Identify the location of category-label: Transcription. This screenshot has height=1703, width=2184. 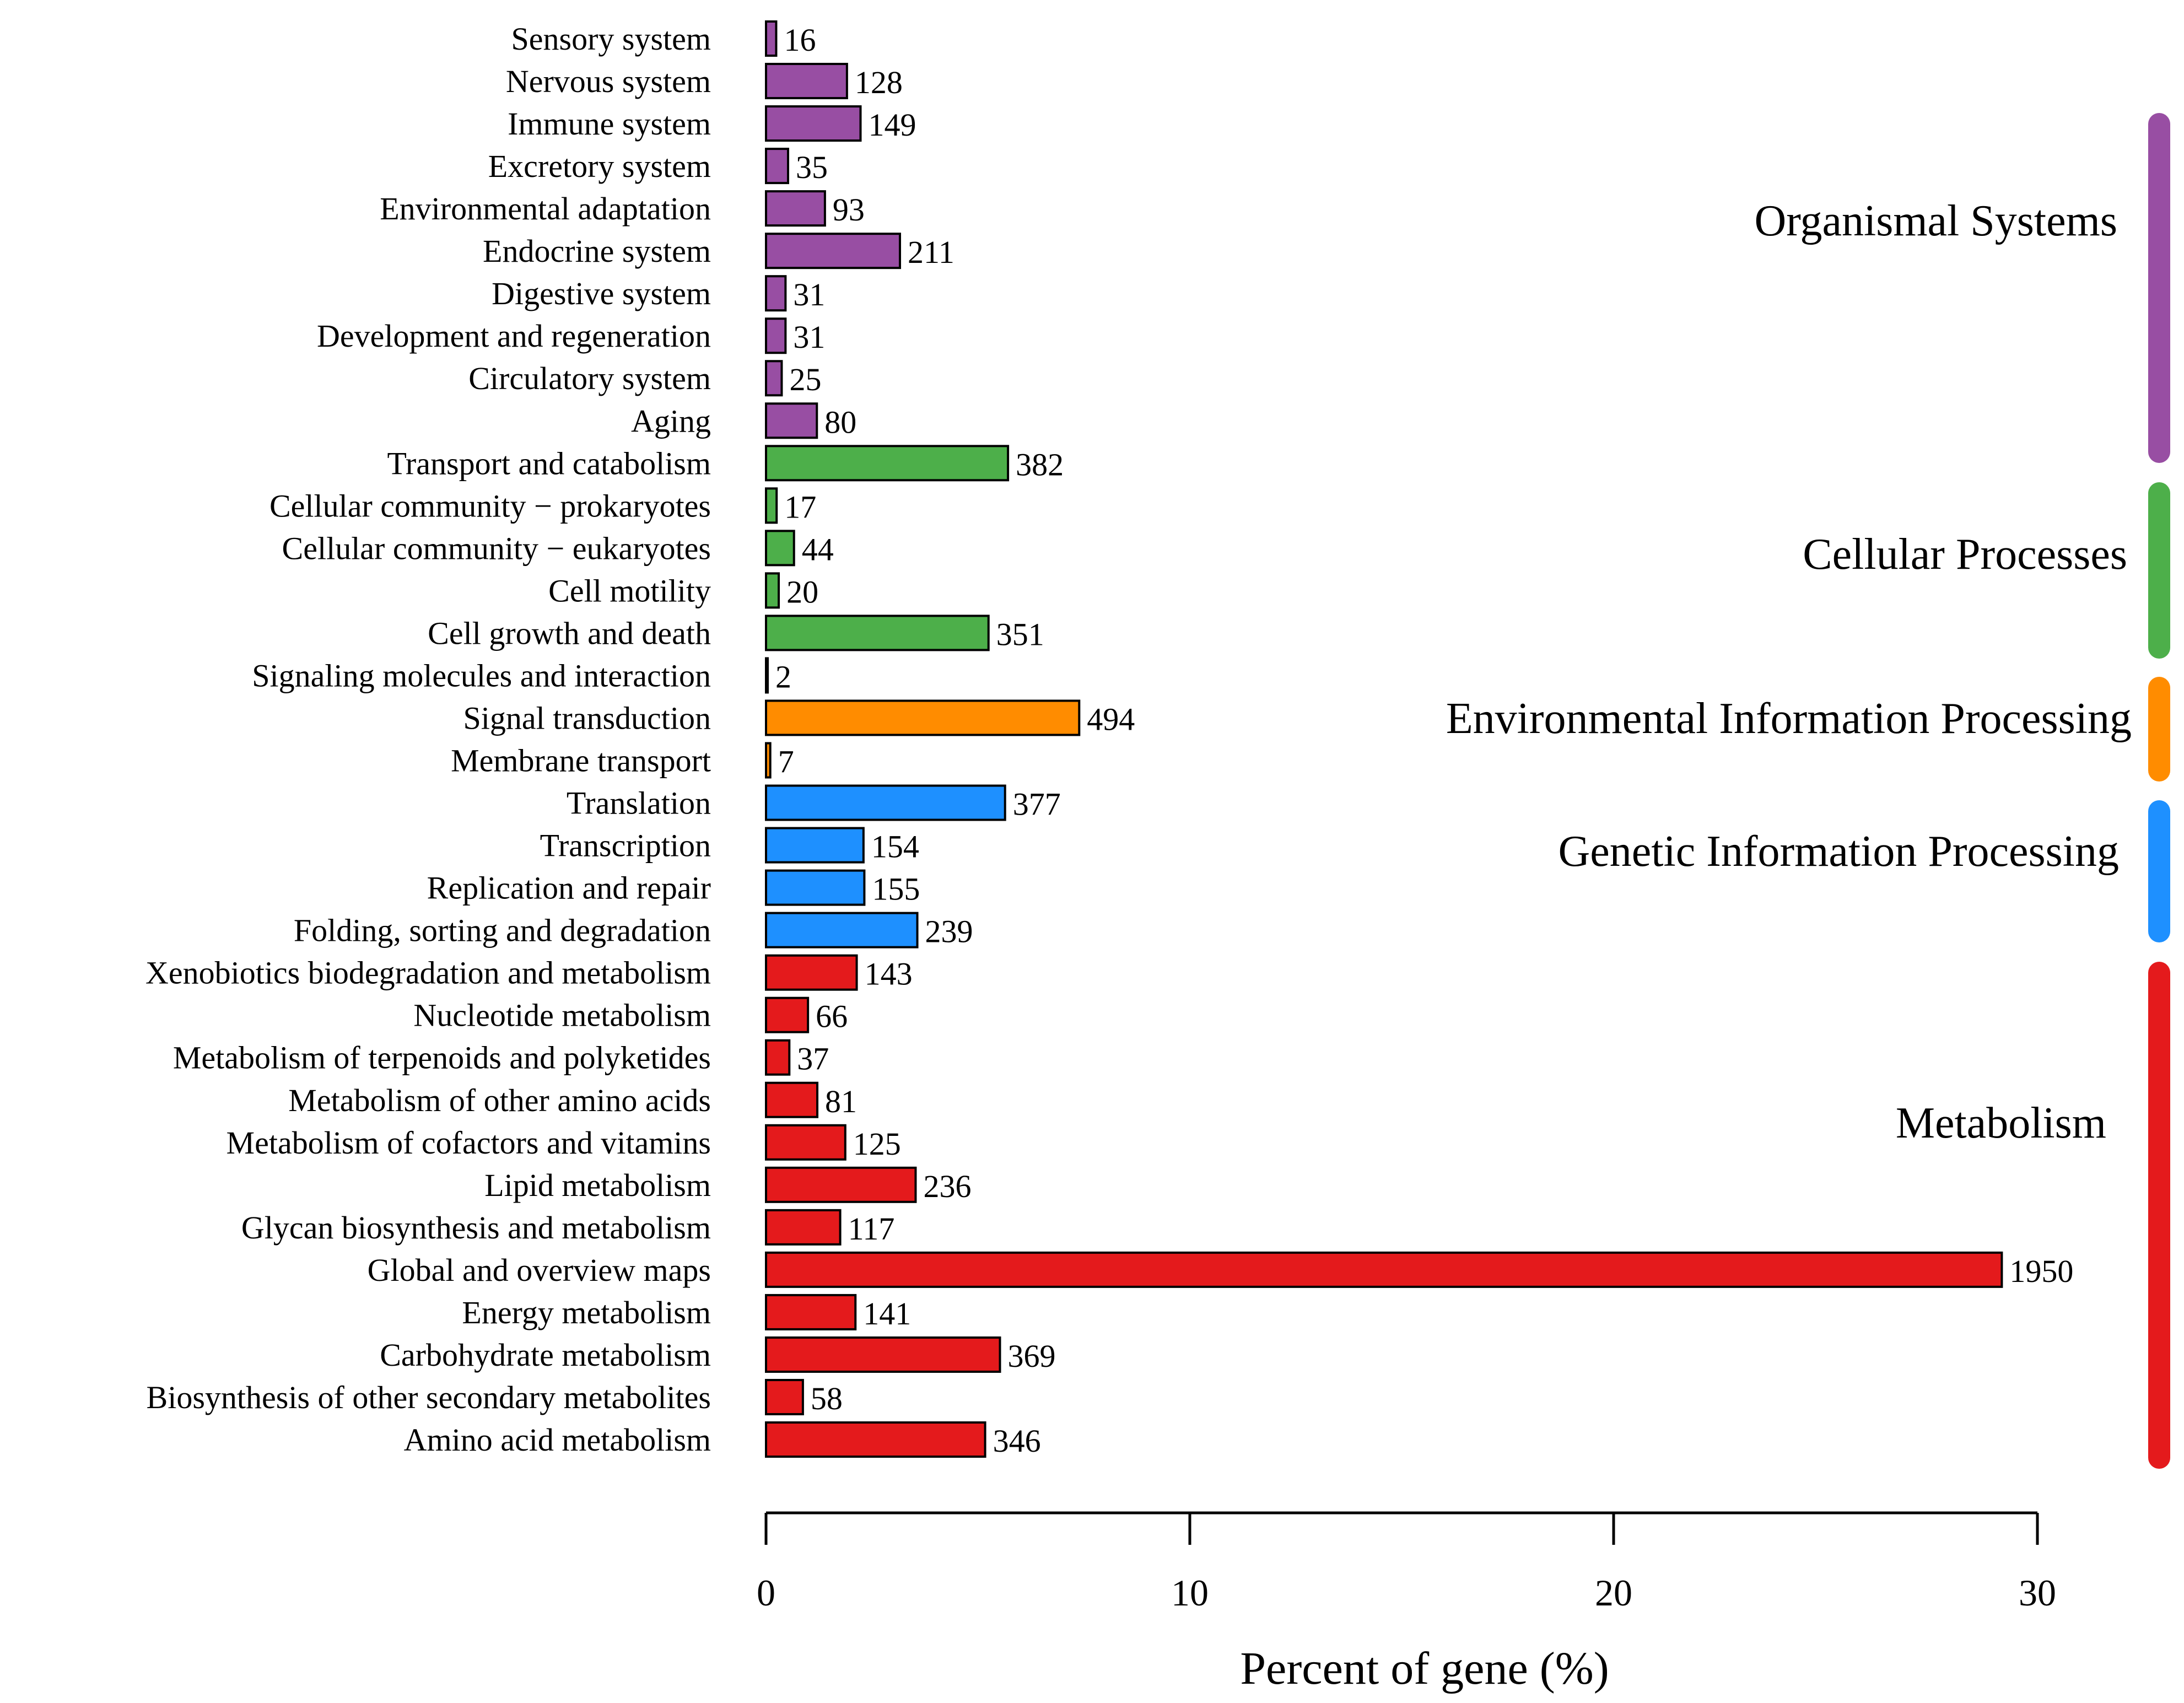
(625, 846).